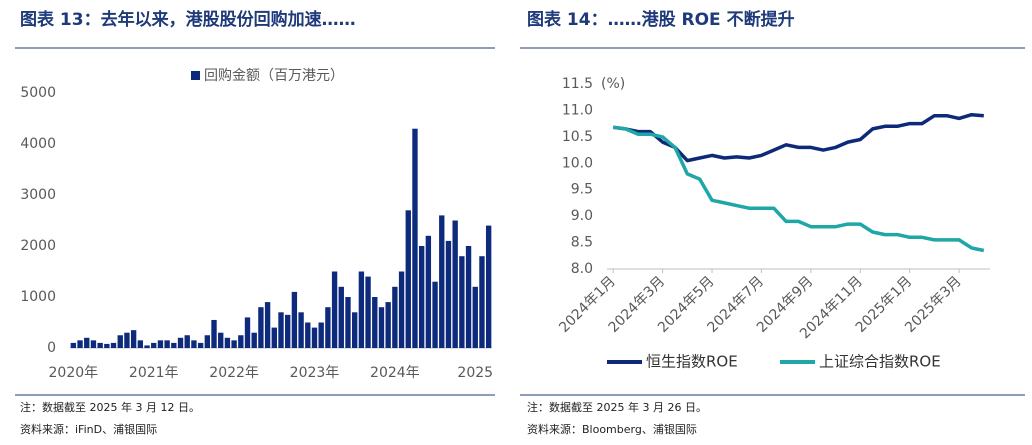 The image size is (1032, 445). What do you see at coordinates (582, 190) in the screenshot?
I see `y-tick-label: 9.5` at bounding box center [582, 190].